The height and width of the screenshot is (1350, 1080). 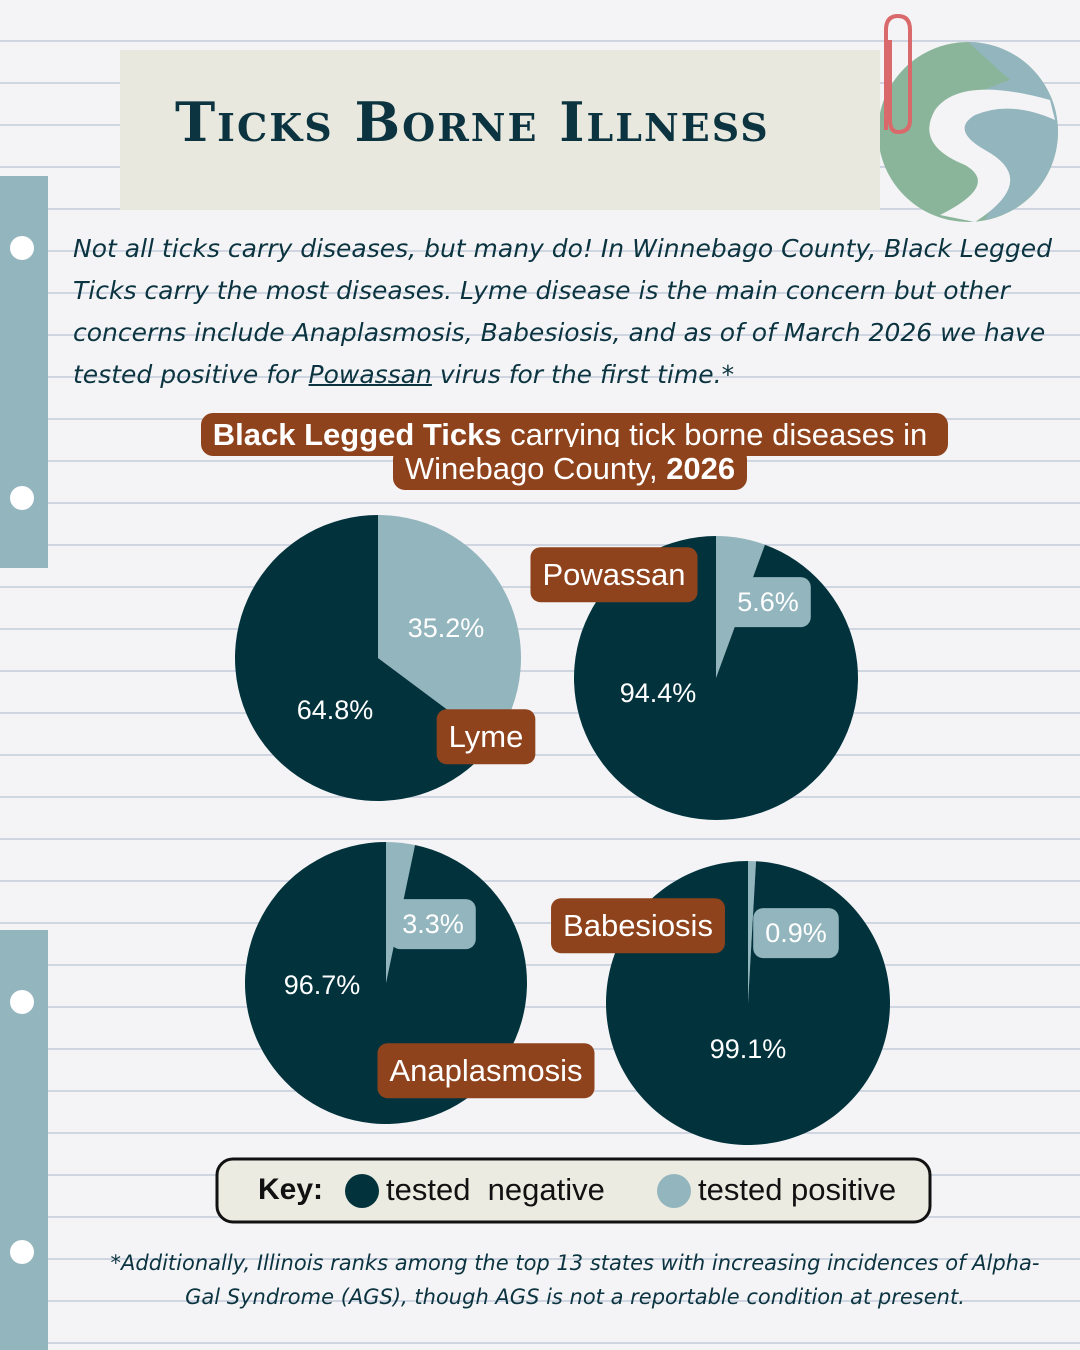 I want to click on value-label: 5.6%, so click(x=768, y=602).